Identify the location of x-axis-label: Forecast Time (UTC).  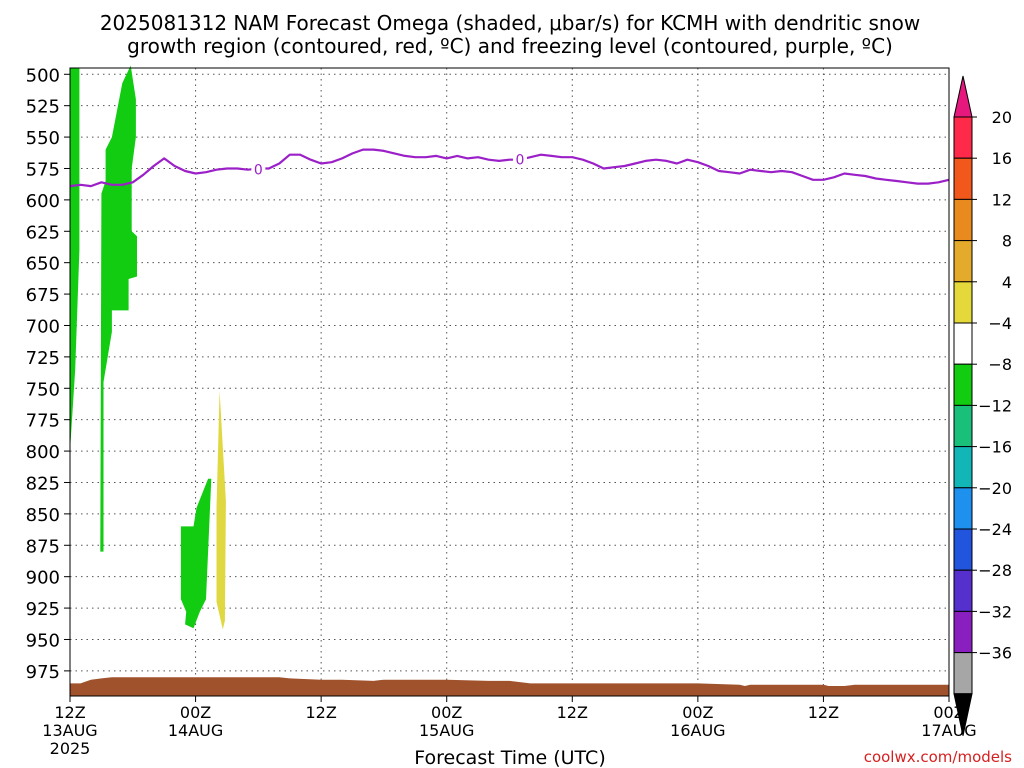
(509, 757).